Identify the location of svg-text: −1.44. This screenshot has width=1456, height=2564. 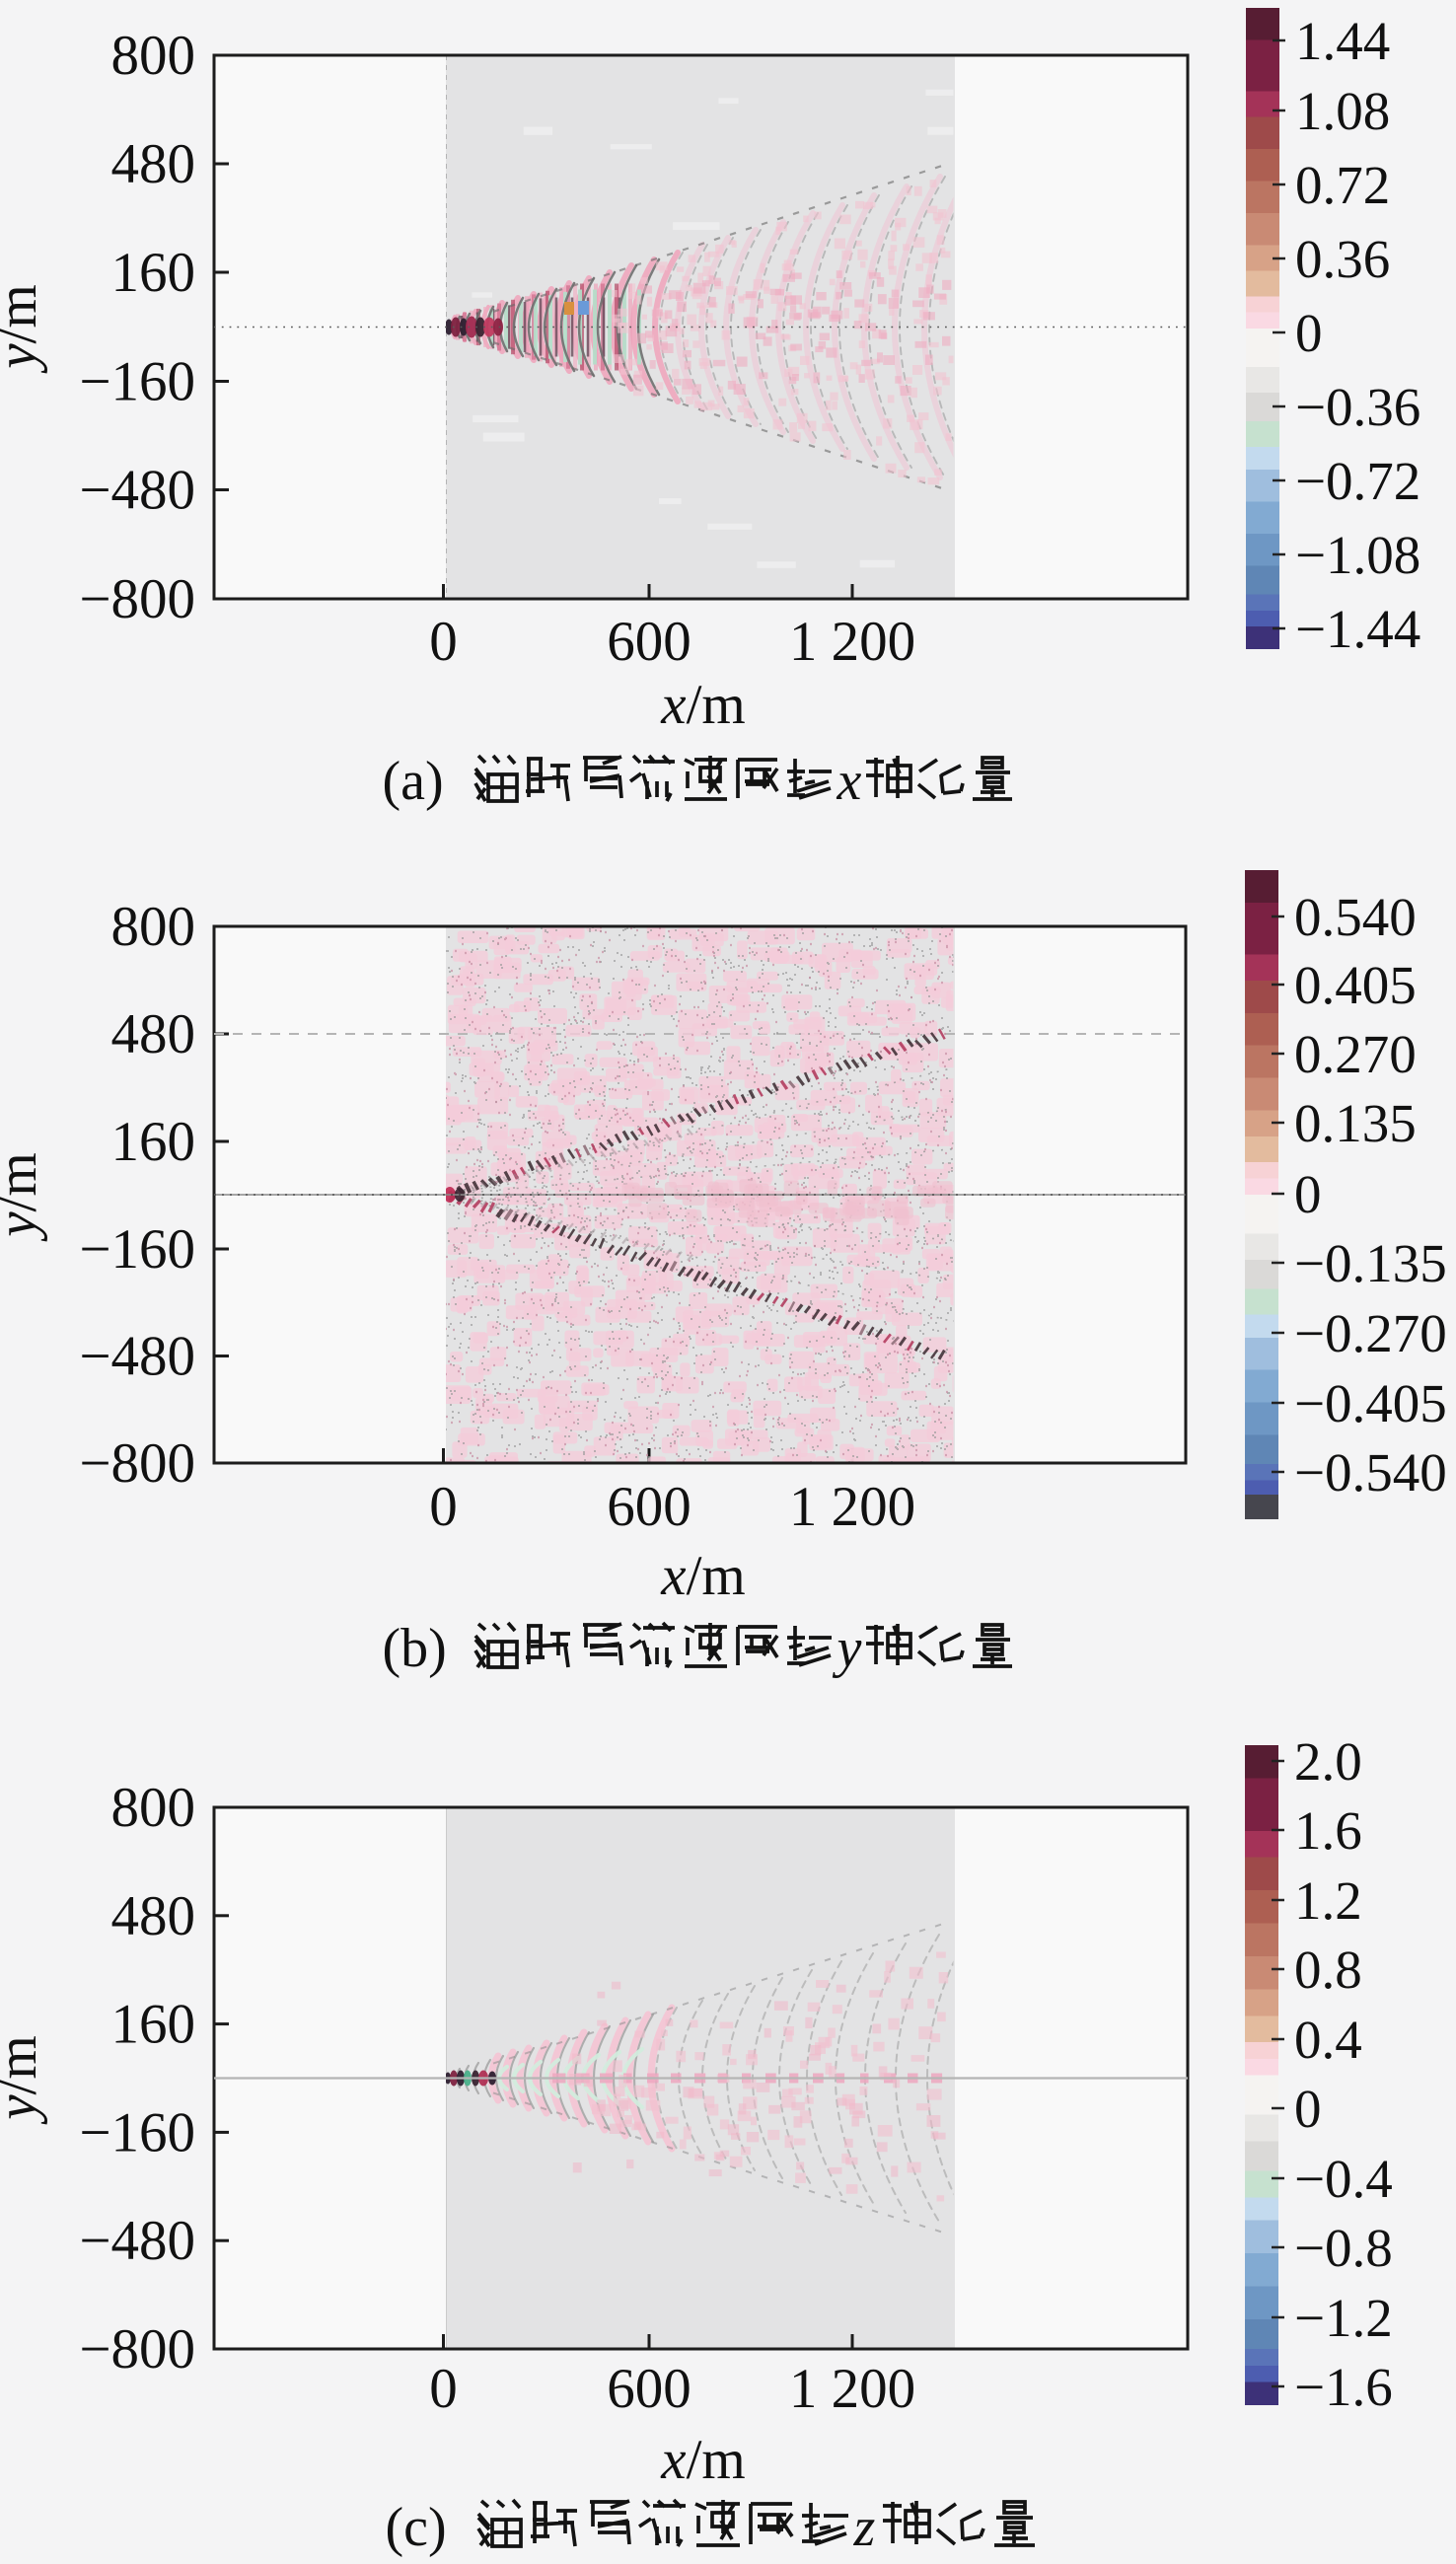
(1357, 629).